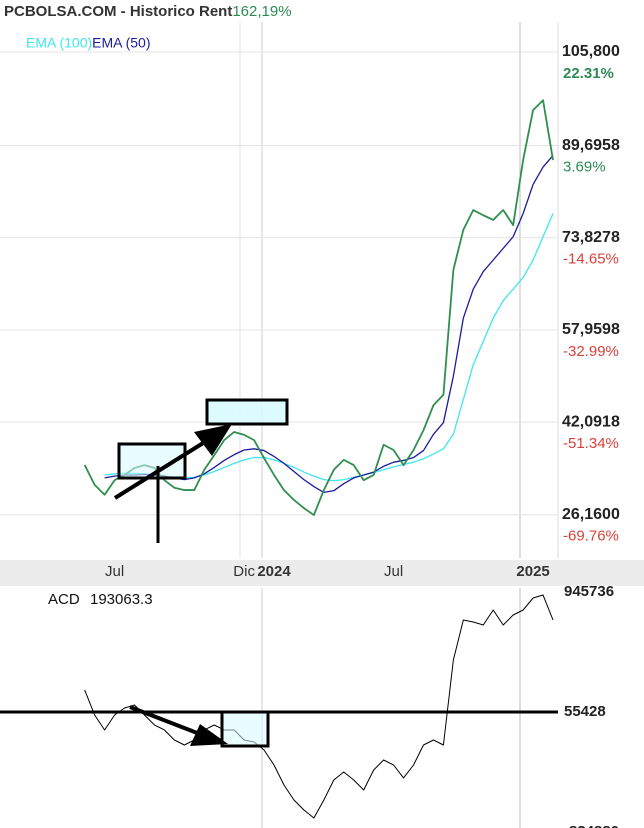  Describe the element at coordinates (591, 825) in the screenshot. I see `y-tick-label: -834880` at that location.